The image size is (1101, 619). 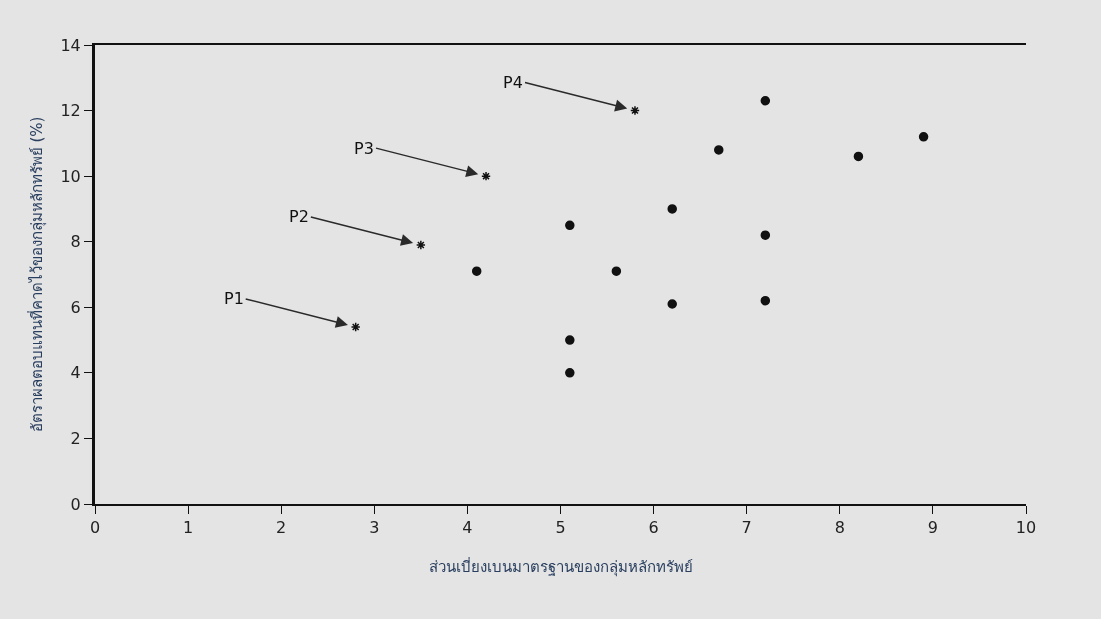 I want to click on y-tick-label: 0, so click(x=75, y=504).